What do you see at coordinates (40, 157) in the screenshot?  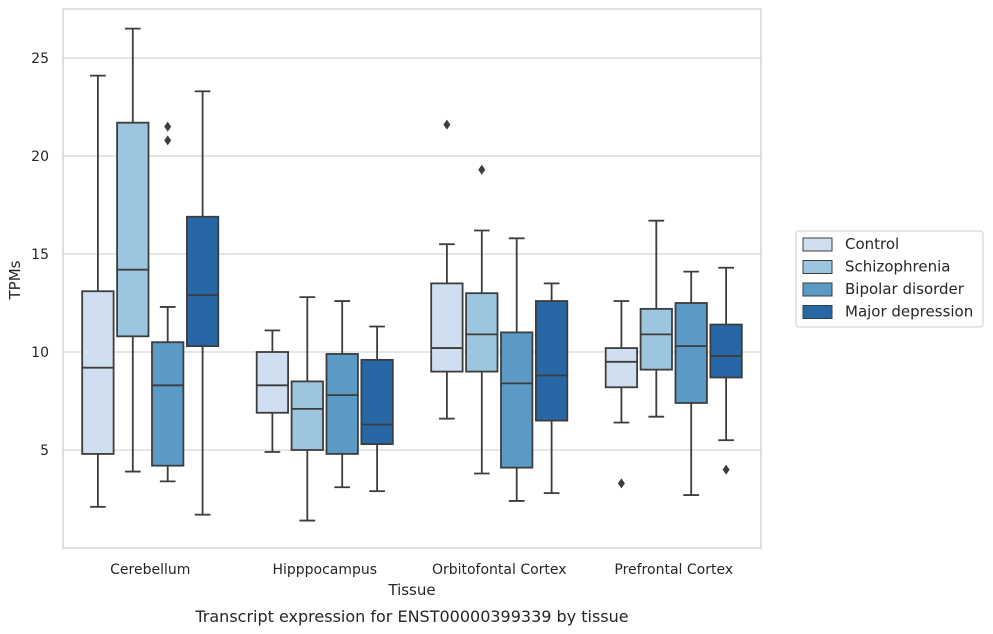 I see `y-tick-label: 20` at bounding box center [40, 157].